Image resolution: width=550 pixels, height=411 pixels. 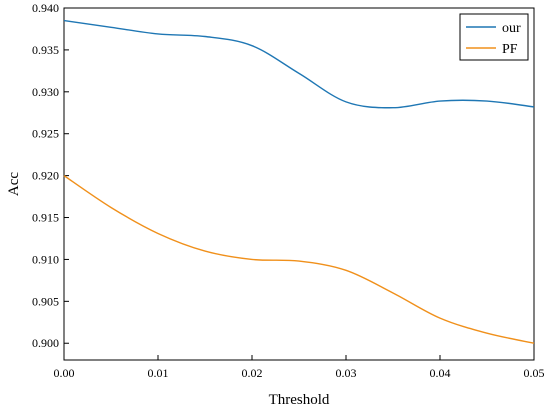 What do you see at coordinates (14, 184) in the screenshot?
I see `y-axis-title: Acc` at bounding box center [14, 184].